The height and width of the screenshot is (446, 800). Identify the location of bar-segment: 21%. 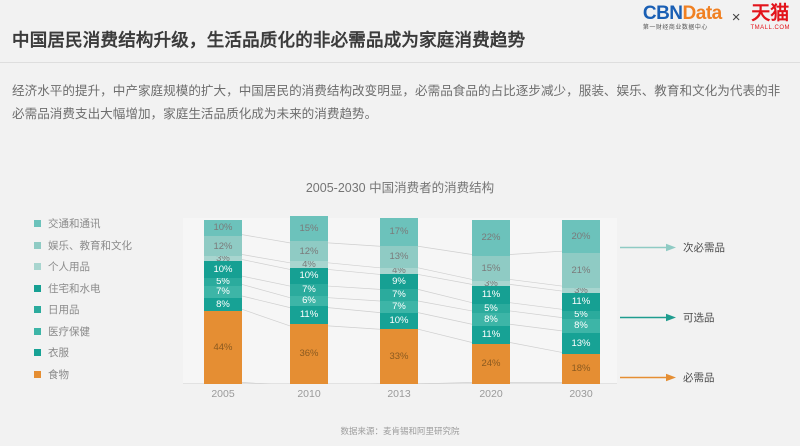
(581, 270).